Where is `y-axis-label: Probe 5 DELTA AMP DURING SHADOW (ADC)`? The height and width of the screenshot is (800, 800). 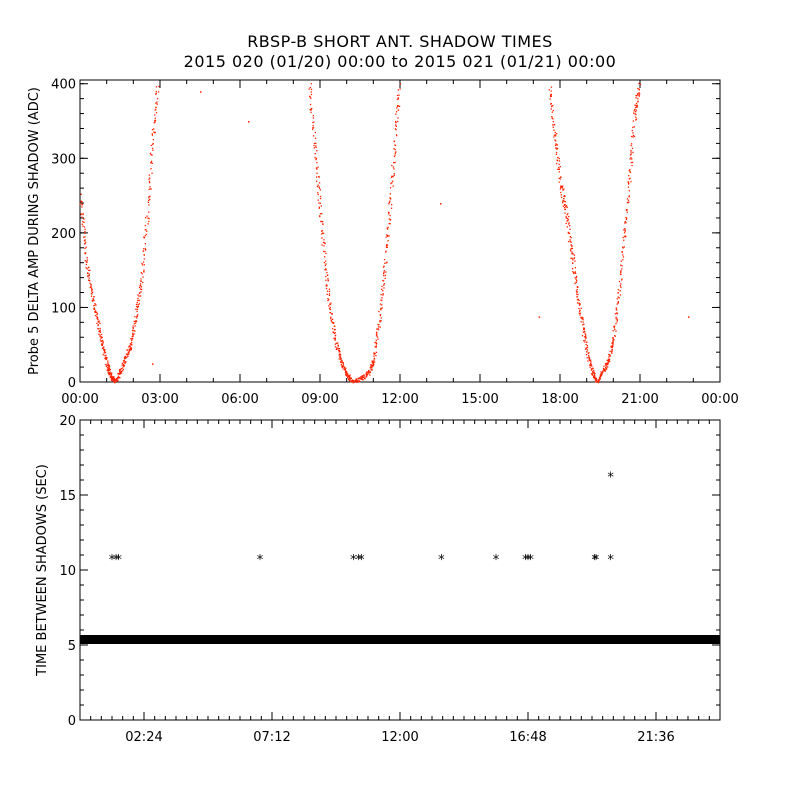
y-axis-label: Probe 5 DELTA AMP DURING SHADOW (ADC) is located at coordinates (34, 231).